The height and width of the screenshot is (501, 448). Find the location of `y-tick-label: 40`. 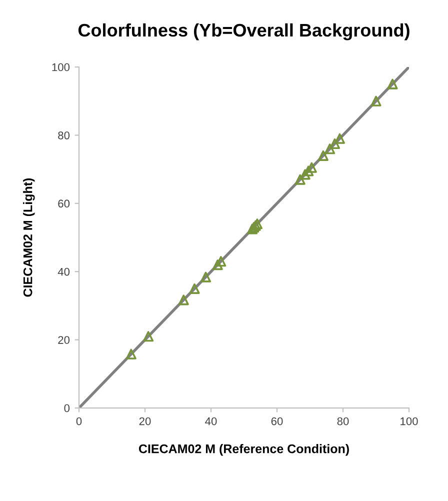

y-tick-label: 40 is located at coordinates (64, 272).